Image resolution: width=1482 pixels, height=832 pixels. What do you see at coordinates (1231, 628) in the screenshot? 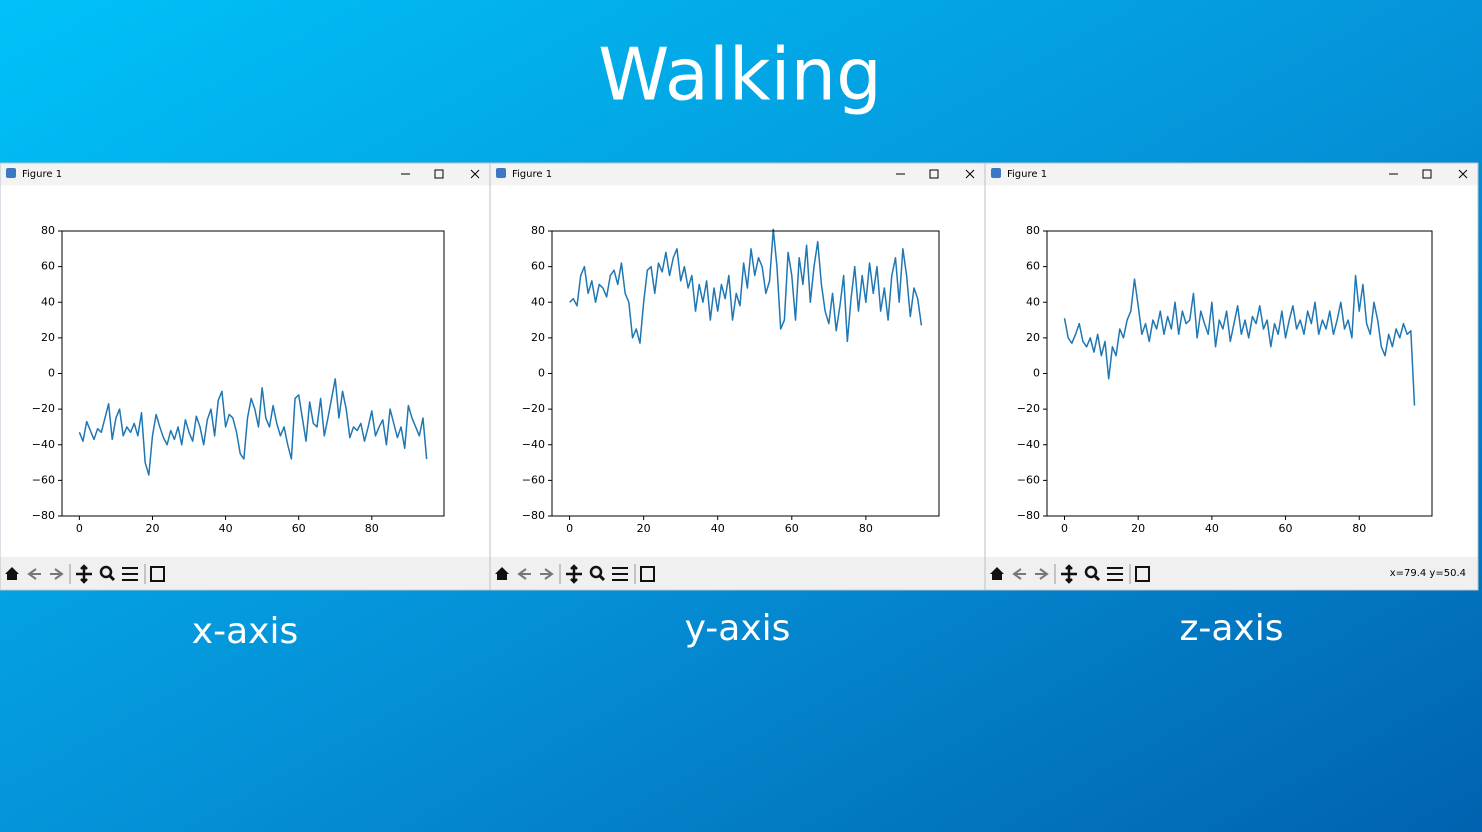
I see `window-caption: z-axis` at bounding box center [1231, 628].